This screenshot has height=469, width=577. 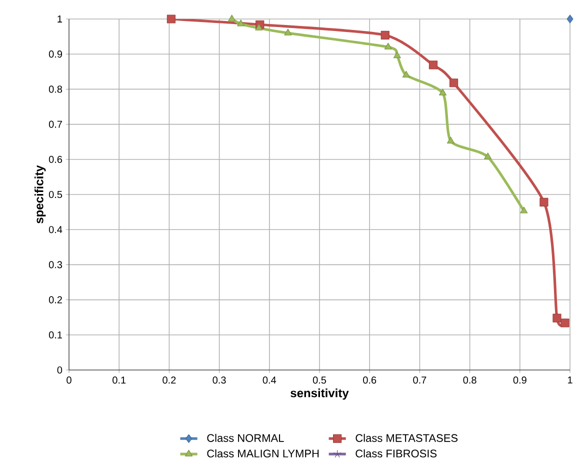 What do you see at coordinates (219, 380) in the screenshot?
I see `x-tick-label: 0.3` at bounding box center [219, 380].